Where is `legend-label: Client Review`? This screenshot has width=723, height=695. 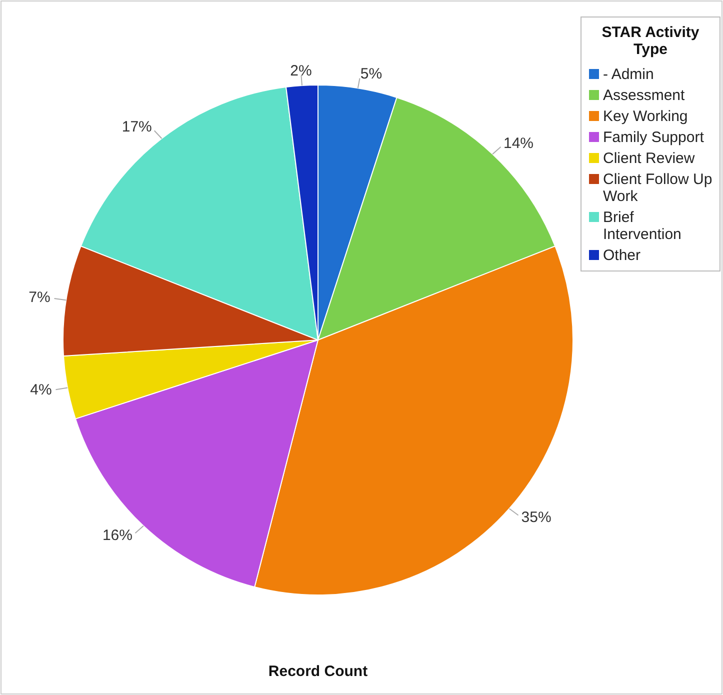
legend-label: Client Review is located at coordinates (649, 158).